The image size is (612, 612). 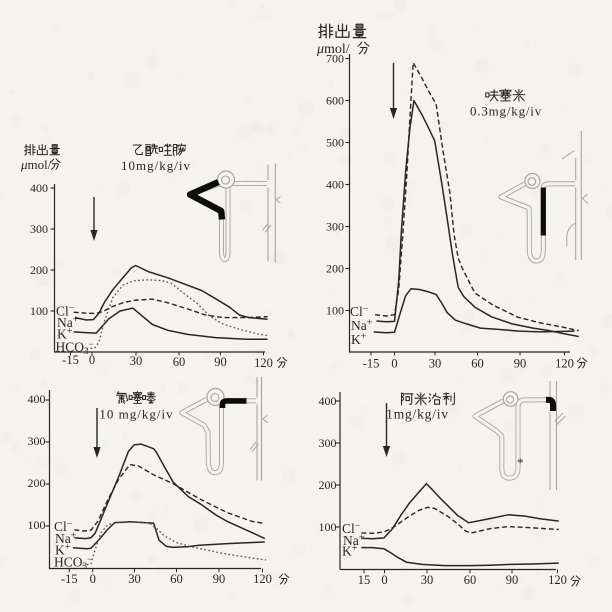 I want to click on svg-text: 15, so click(x=364, y=580).